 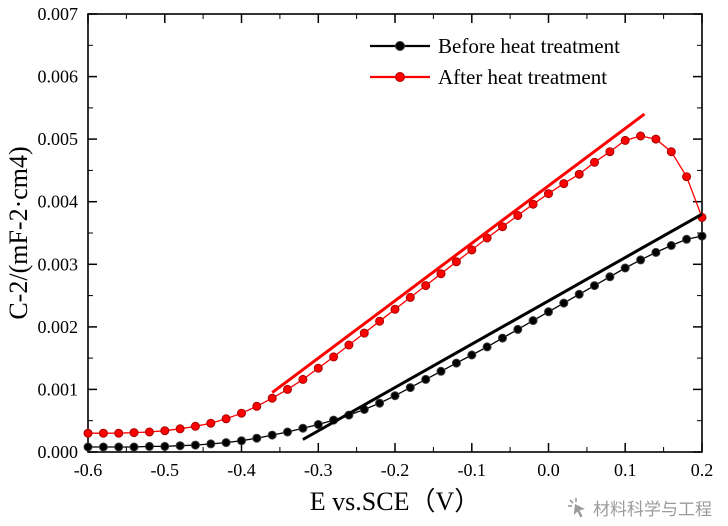 What do you see at coordinates (472, 470) in the screenshot?
I see `svg-text: -0.1` at bounding box center [472, 470].